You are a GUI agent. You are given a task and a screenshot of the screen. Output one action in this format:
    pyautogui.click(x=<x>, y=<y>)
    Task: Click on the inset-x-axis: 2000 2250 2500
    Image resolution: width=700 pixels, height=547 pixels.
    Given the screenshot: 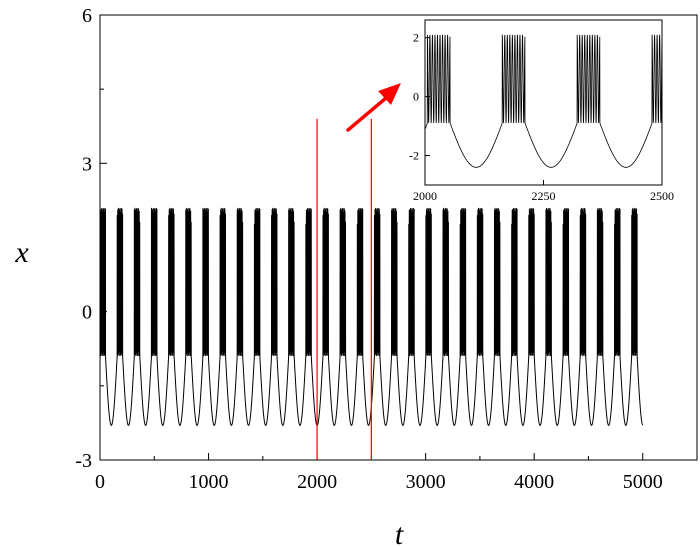 What is the action you would take?
    pyautogui.click(x=543, y=191)
    